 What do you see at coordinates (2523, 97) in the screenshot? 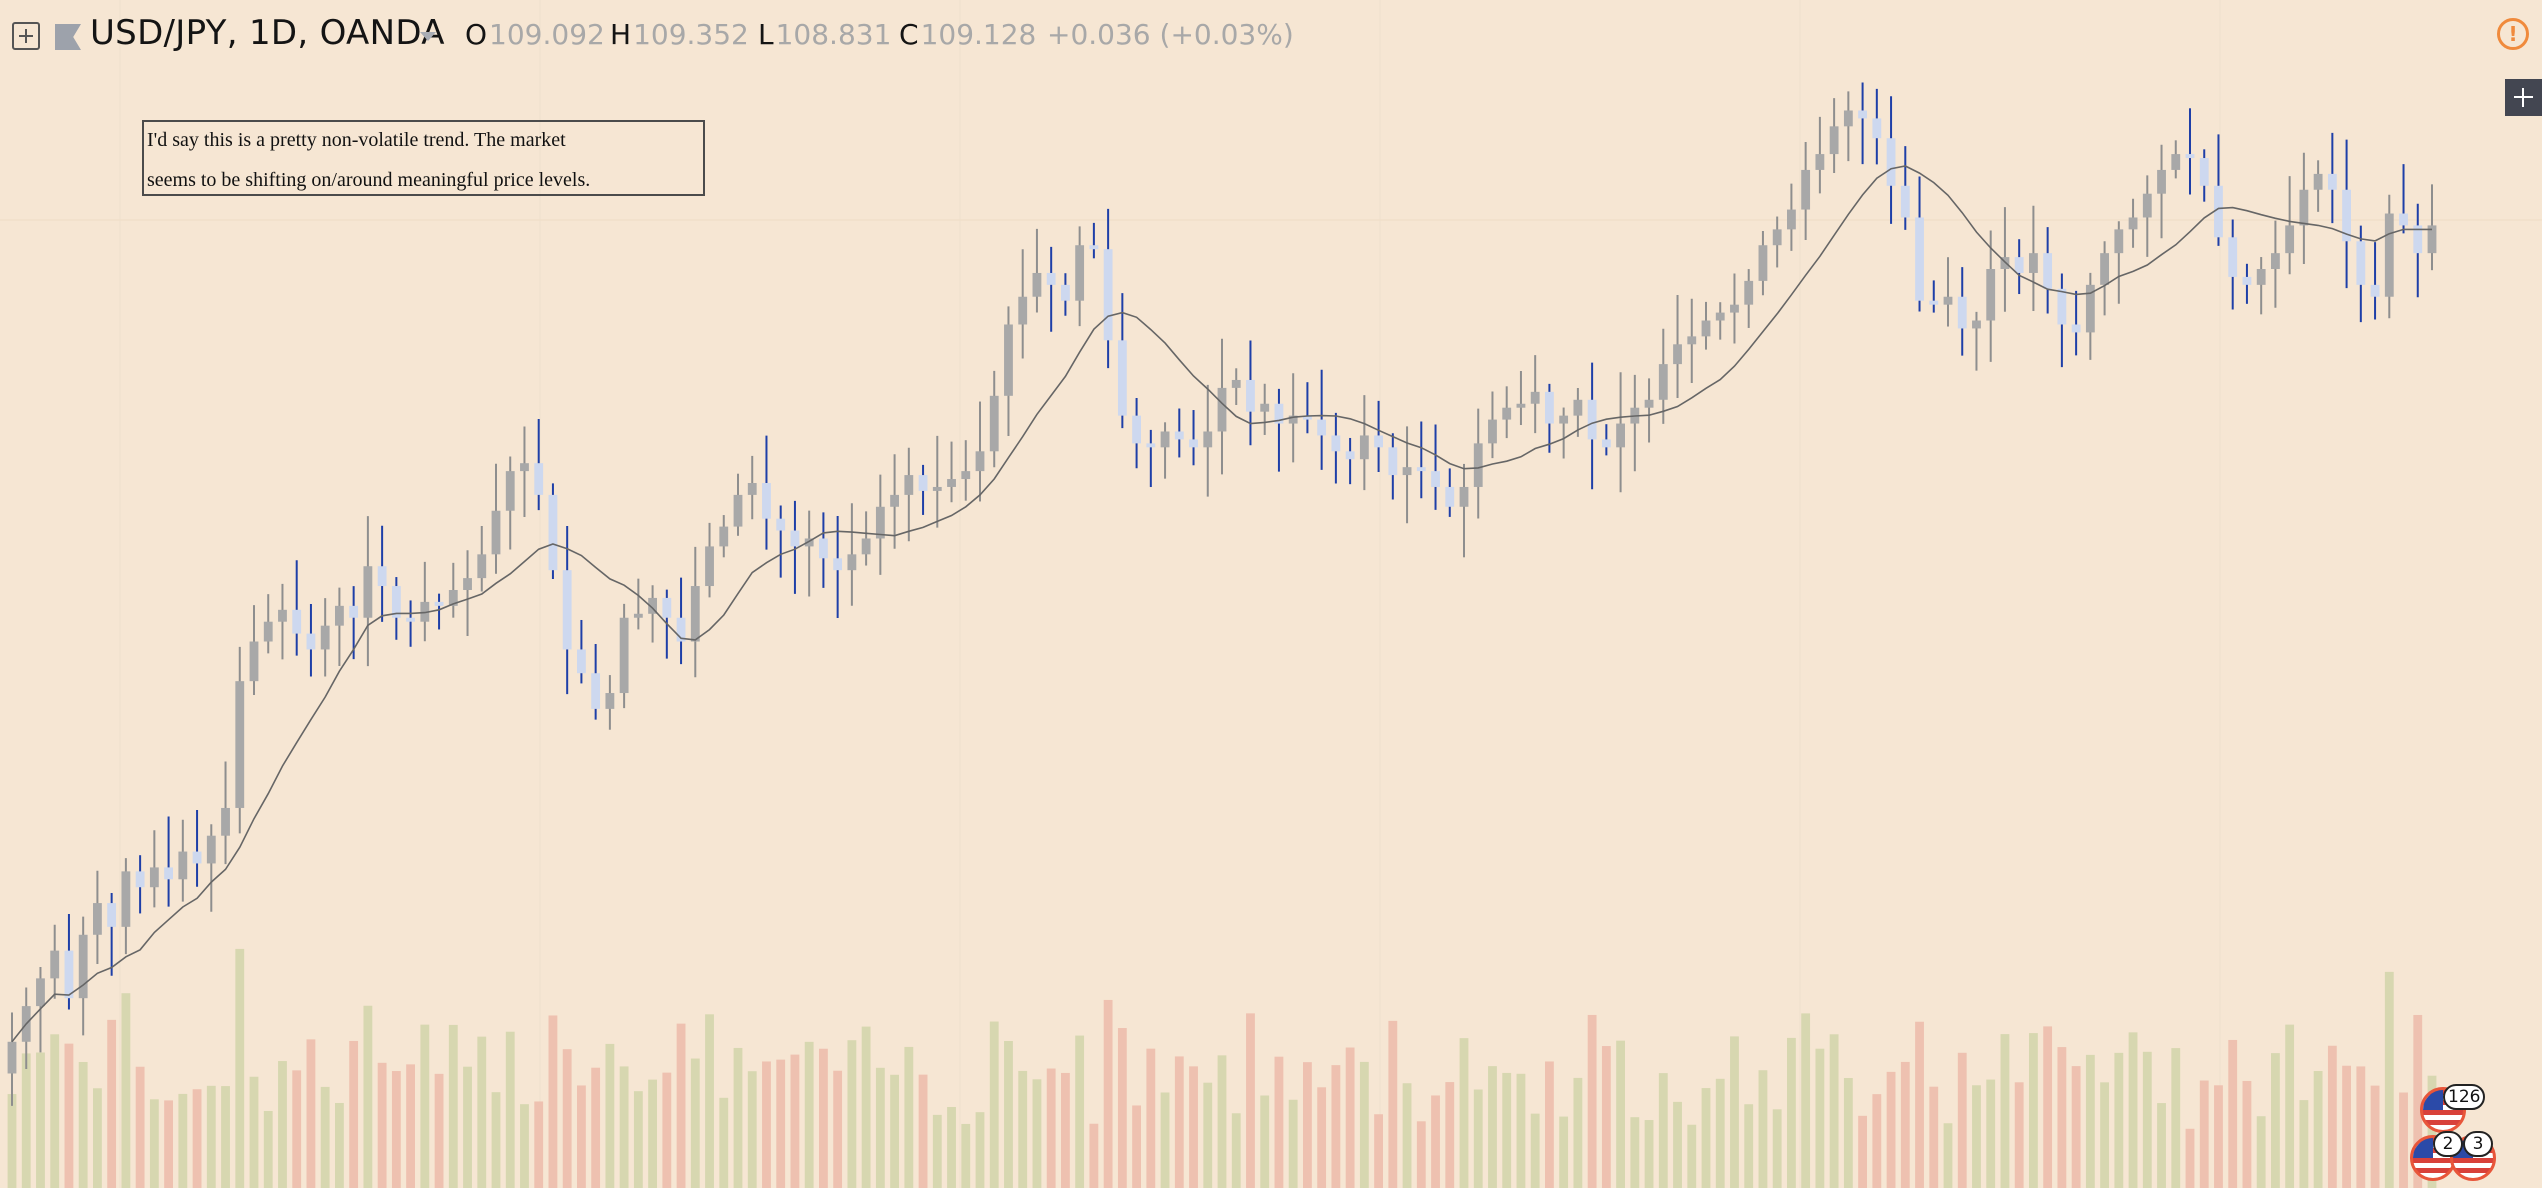
I see `plus-icon` at bounding box center [2523, 97].